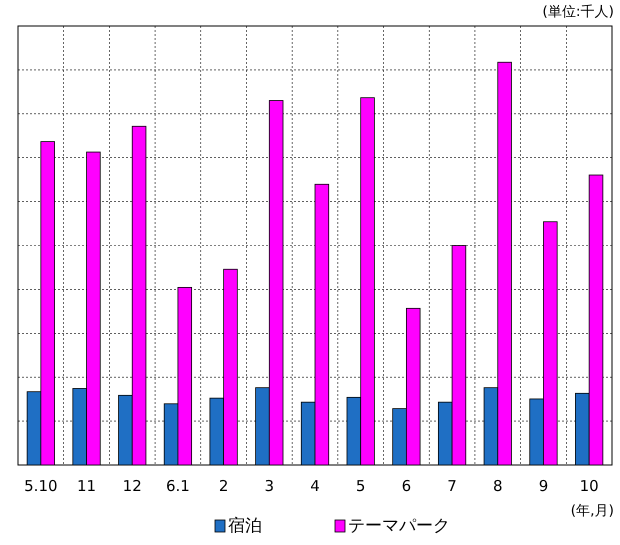  I want to click on x-tick-label: 5, so click(361, 486).